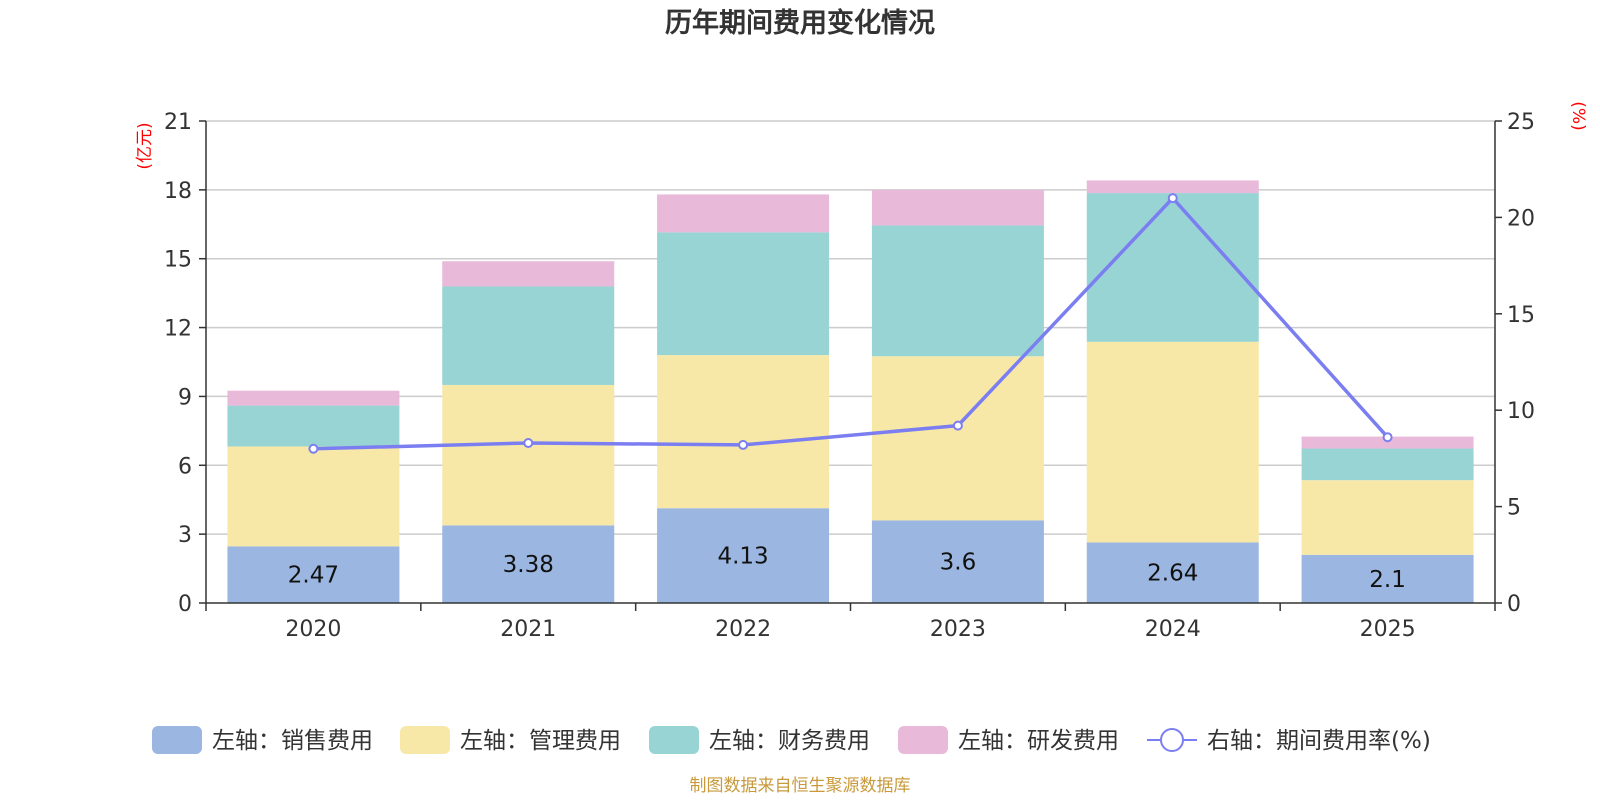 The image size is (1600, 800). Describe the element at coordinates (178, 329) in the screenshot. I see `left-tick-label: 12` at that location.